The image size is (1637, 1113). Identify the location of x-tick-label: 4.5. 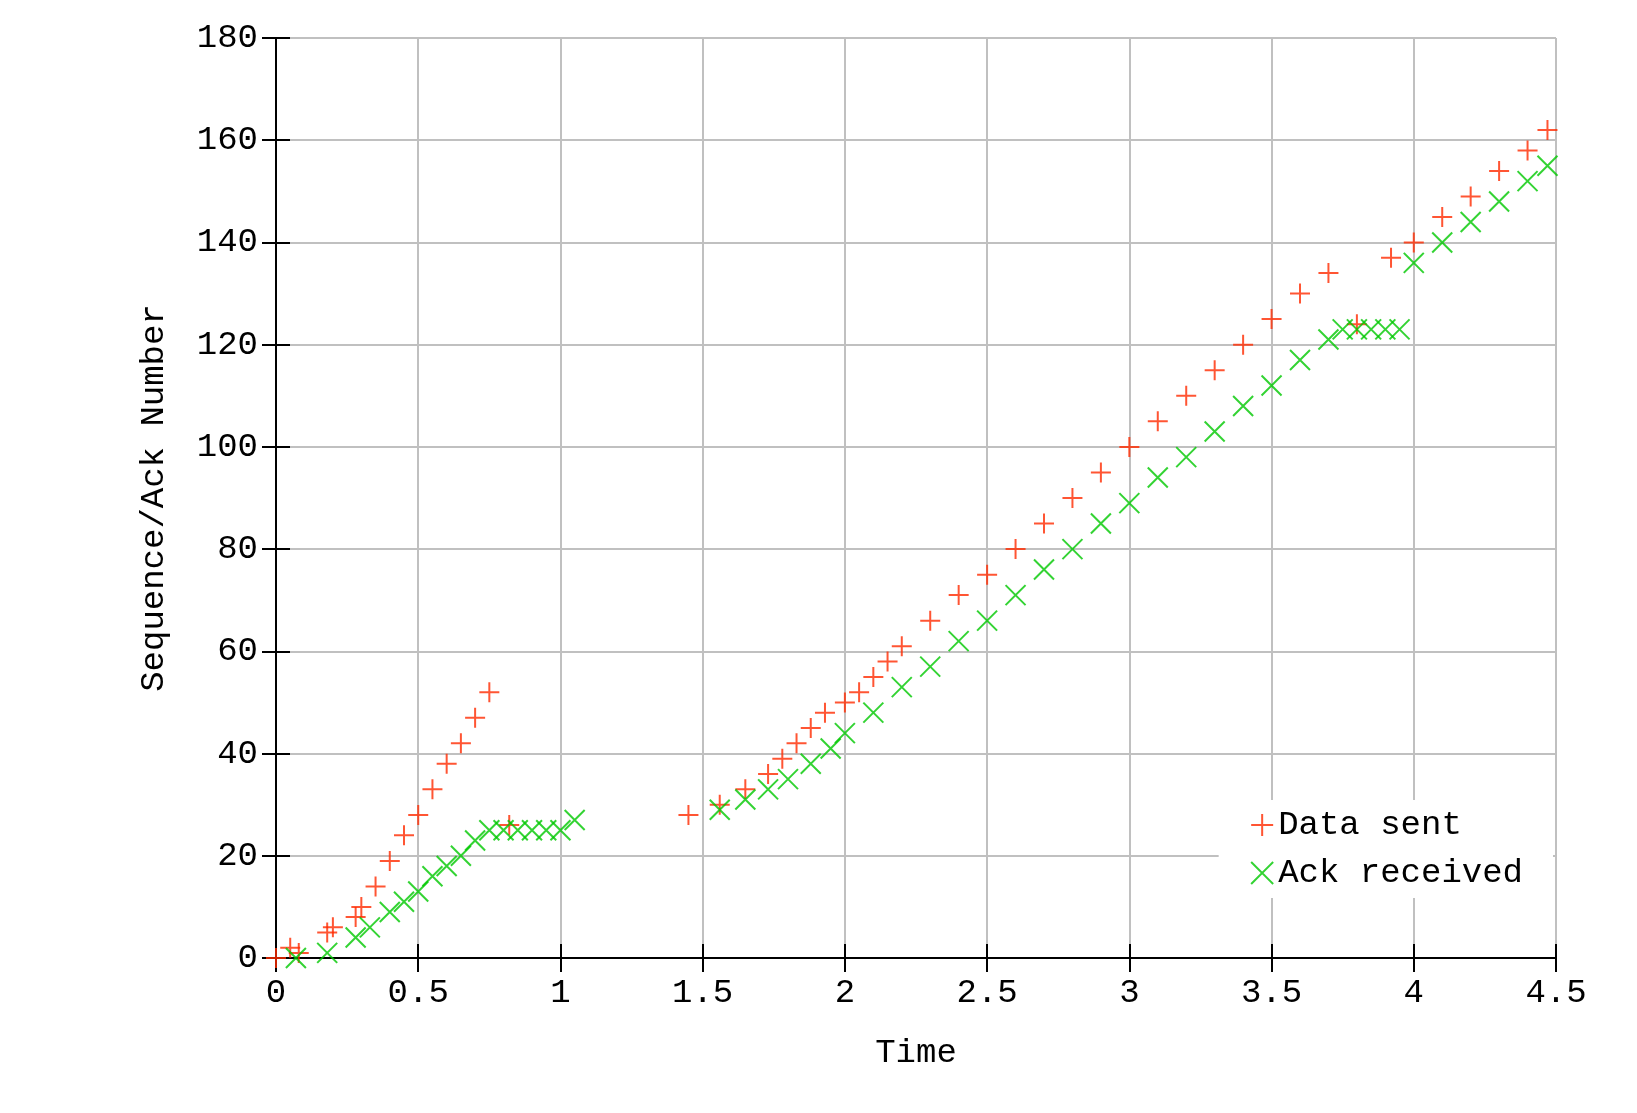
(1556, 993).